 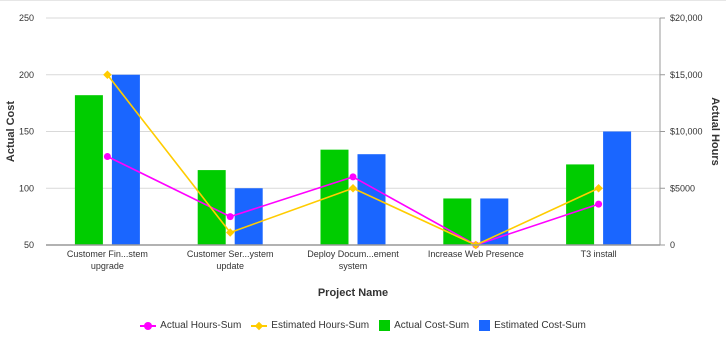 What do you see at coordinates (107, 260) in the screenshot?
I see `x-tick-label: Customer Fin...stem upgrade` at bounding box center [107, 260].